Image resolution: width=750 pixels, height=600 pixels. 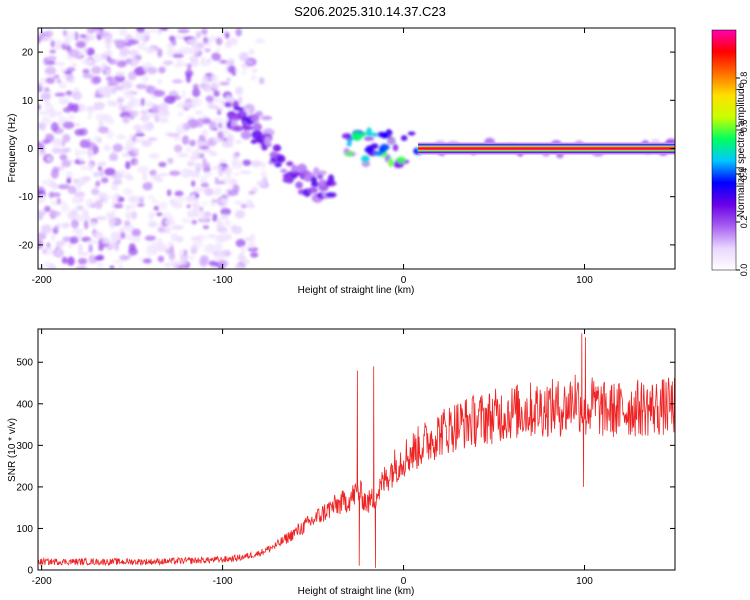 I want to click on colorbar-tick-label: 0.8, so click(x=744, y=78).